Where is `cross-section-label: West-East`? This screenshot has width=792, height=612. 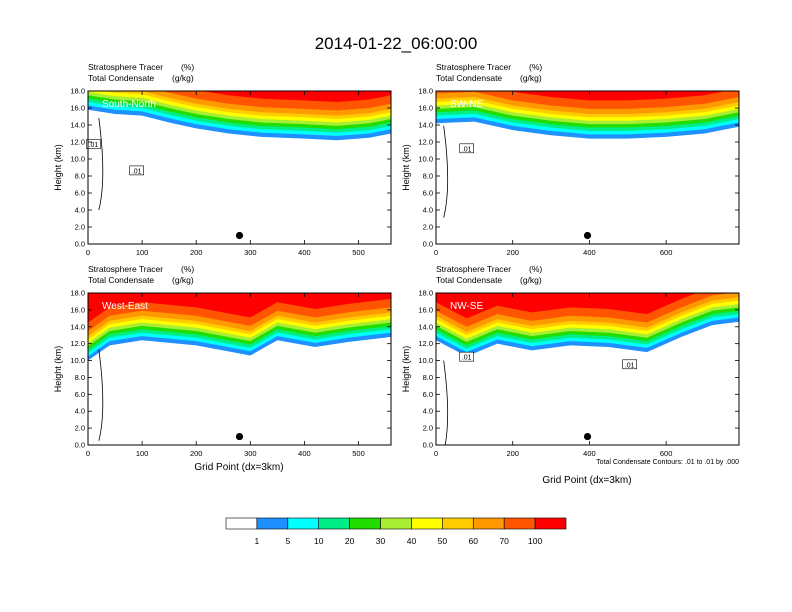
cross-section-label: West-East is located at coordinates (125, 306).